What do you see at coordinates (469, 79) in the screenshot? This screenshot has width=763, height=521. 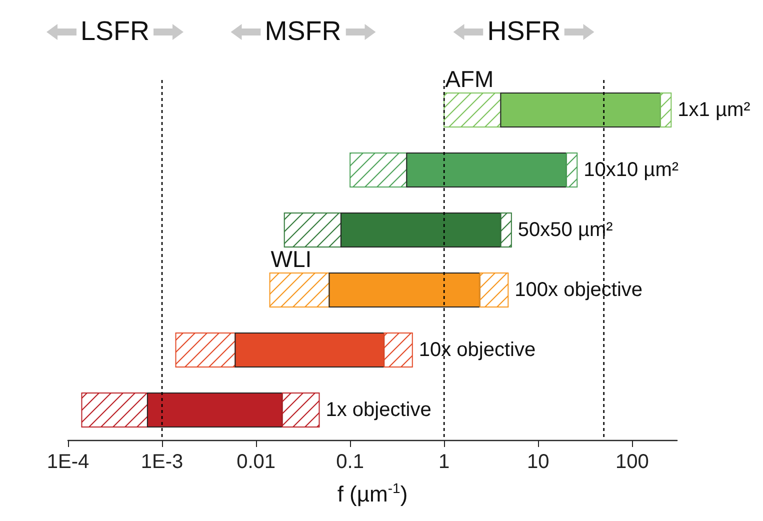 I see `annotation: AFM` at bounding box center [469, 79].